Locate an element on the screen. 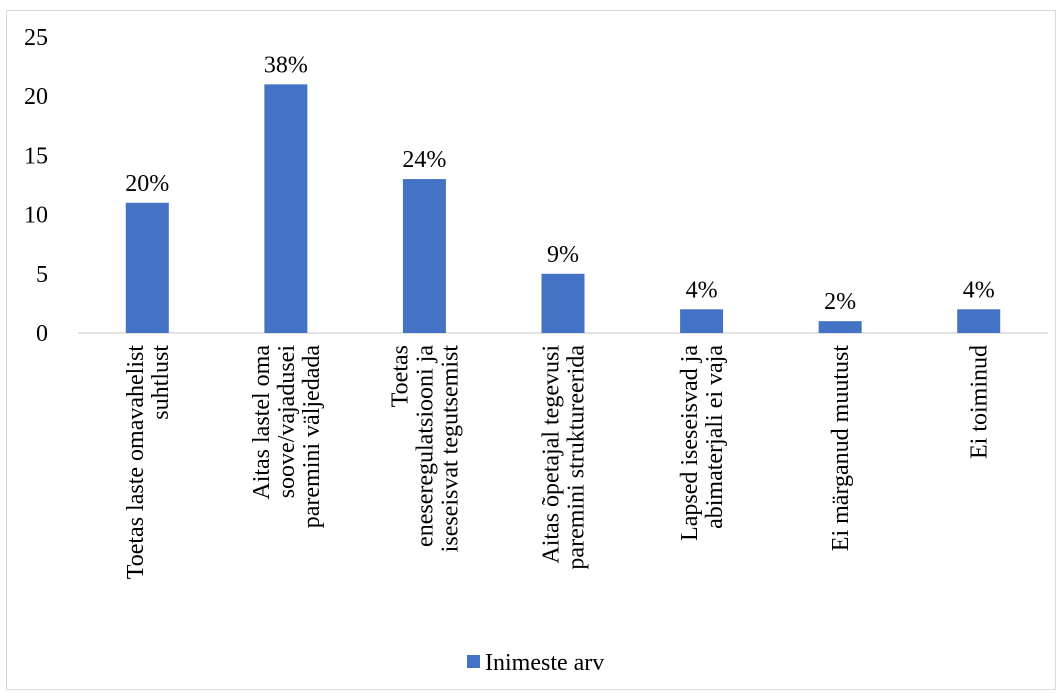 This screenshot has height=696, width=1063. category-label-line: paremini väljedada is located at coordinates (312, 437).